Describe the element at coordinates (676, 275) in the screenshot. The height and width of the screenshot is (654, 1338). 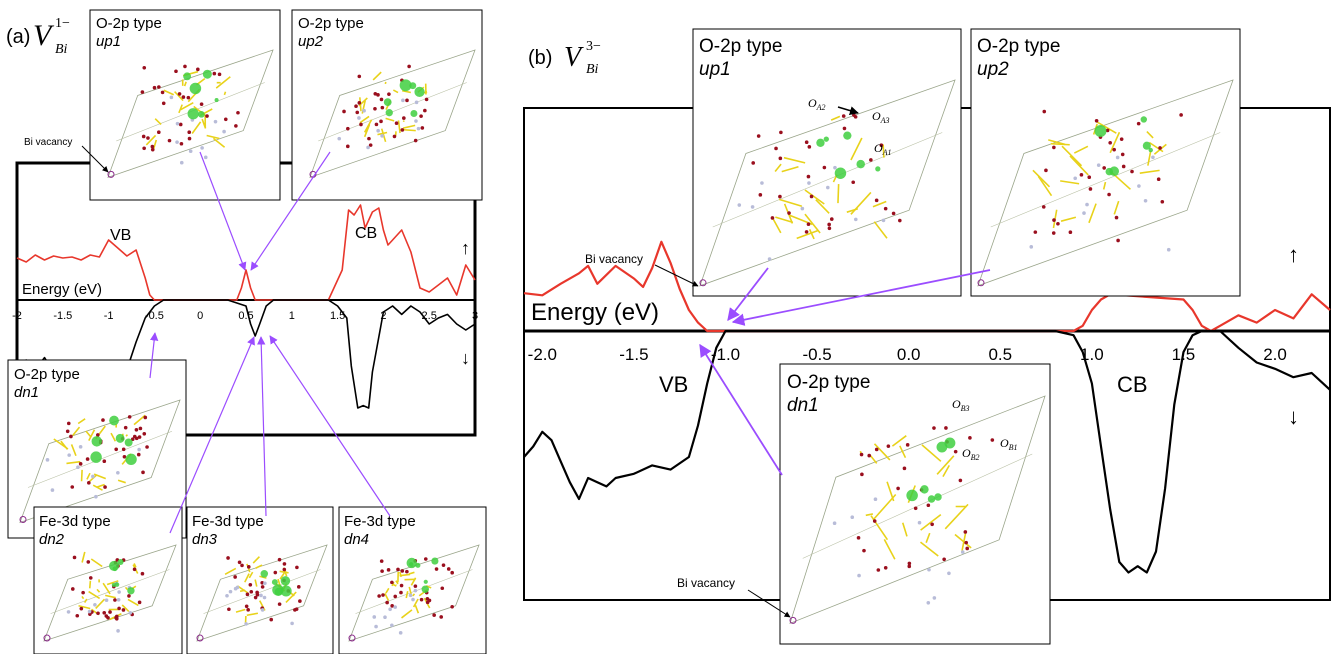
I see `bi-vacancy-pointer-b-up` at that location.